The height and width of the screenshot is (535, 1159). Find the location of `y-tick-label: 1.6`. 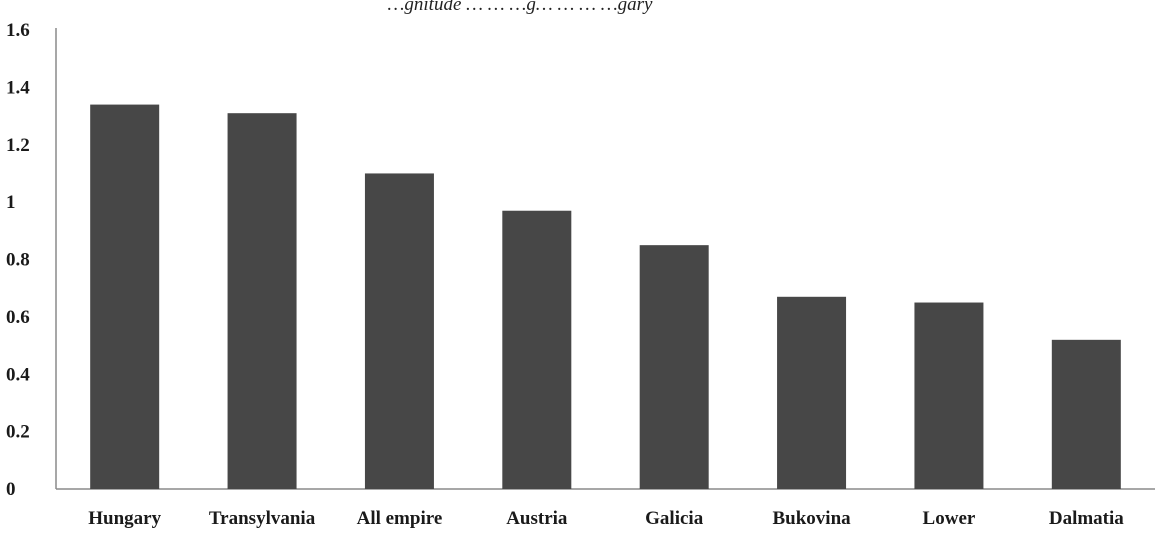

y-tick-label: 1.6 is located at coordinates (18, 30).